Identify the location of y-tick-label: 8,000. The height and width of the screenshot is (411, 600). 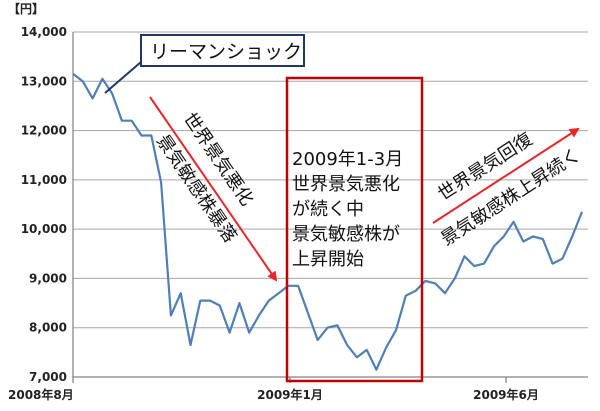
(48, 328).